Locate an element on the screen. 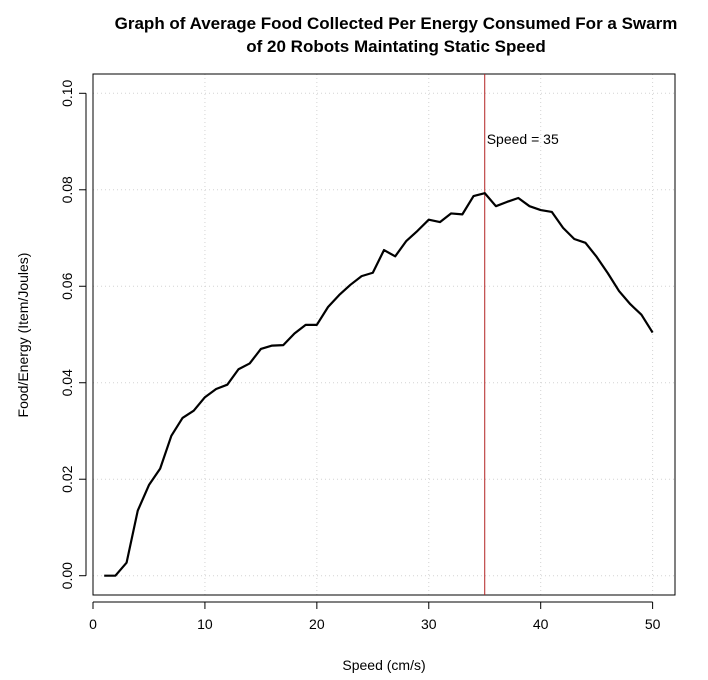 This screenshot has height=680, width=708. x-tick-label-0: 0 is located at coordinates (93, 624).